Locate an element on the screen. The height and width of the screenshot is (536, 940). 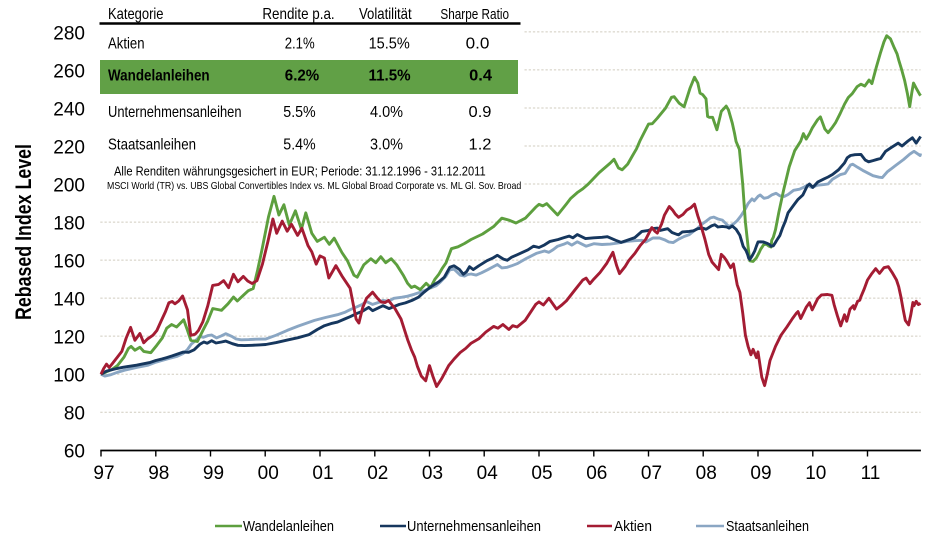
svg-text: 80 is located at coordinates (74, 414).